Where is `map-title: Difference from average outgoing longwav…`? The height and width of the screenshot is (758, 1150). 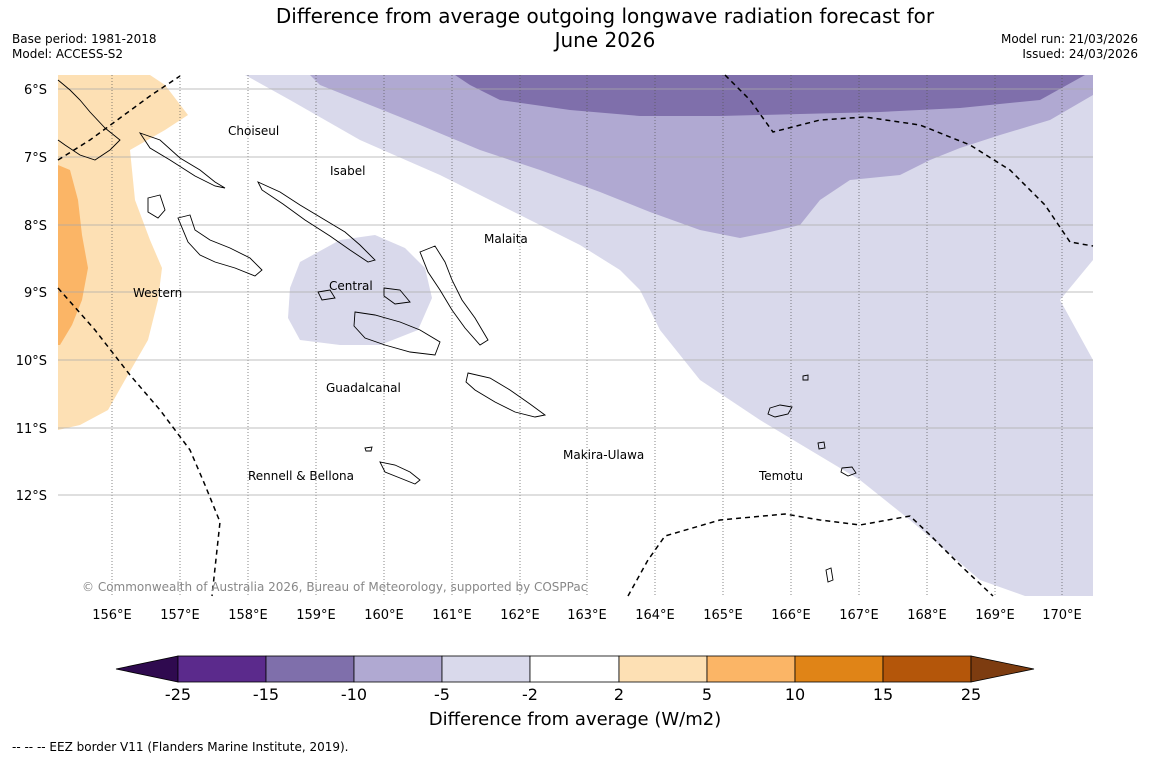 map-title: Difference from average outgoing longwav… is located at coordinates (575, 28).